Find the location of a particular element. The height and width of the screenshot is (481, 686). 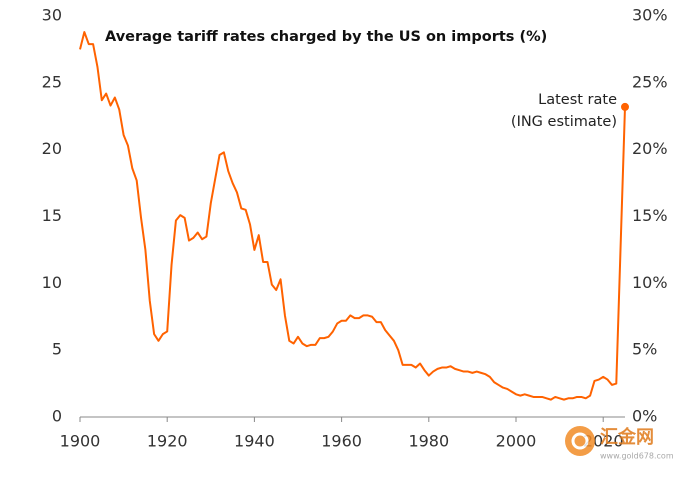

watermark: 汇金网 www.gold678.com is located at coordinates (619, 443).